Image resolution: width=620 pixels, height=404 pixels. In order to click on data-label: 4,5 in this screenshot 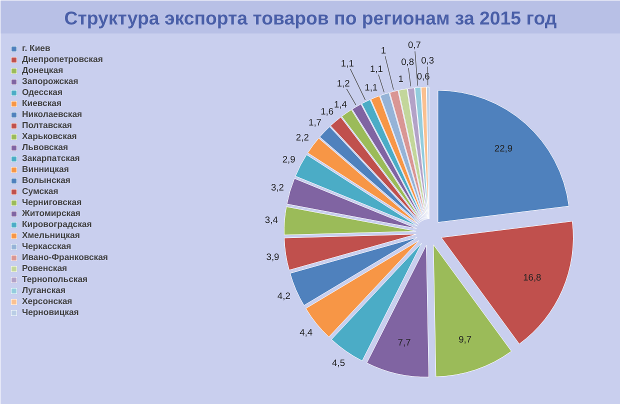, I will do `click(339, 363)`.